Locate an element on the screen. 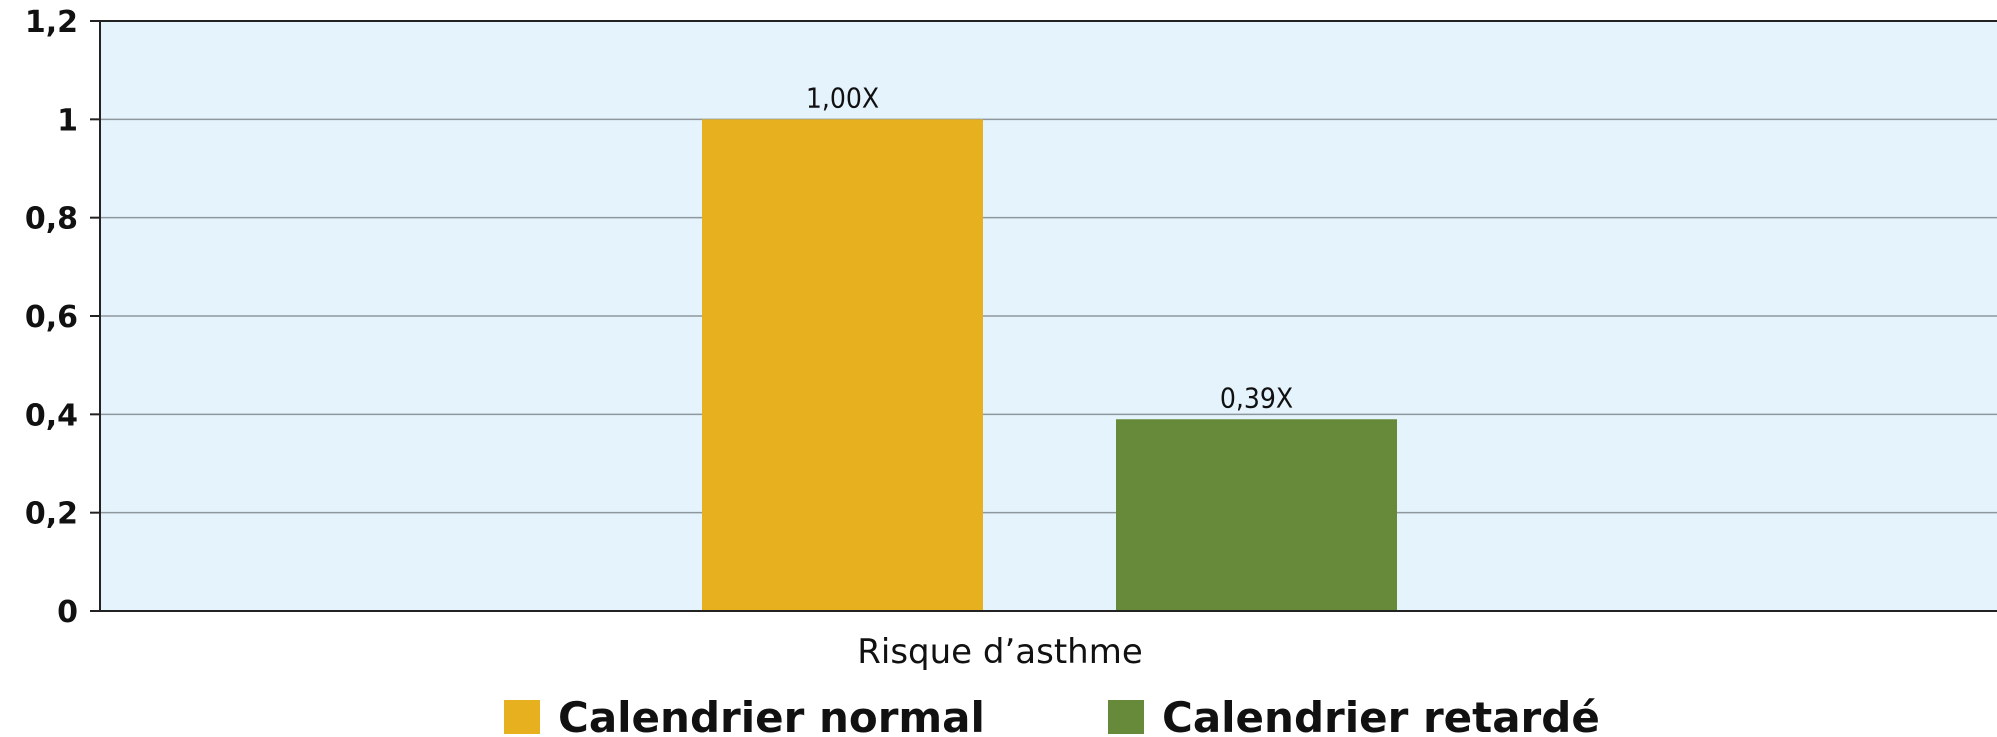 The width and height of the screenshot is (1997, 737). legend-label: Calendrier normal is located at coordinates (771, 715).